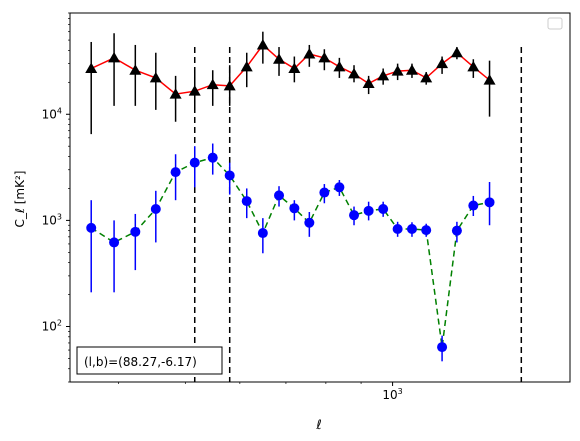  Describe the element at coordinates (52, 113) in the screenshot. I see `y-tick-label: 104` at that location.